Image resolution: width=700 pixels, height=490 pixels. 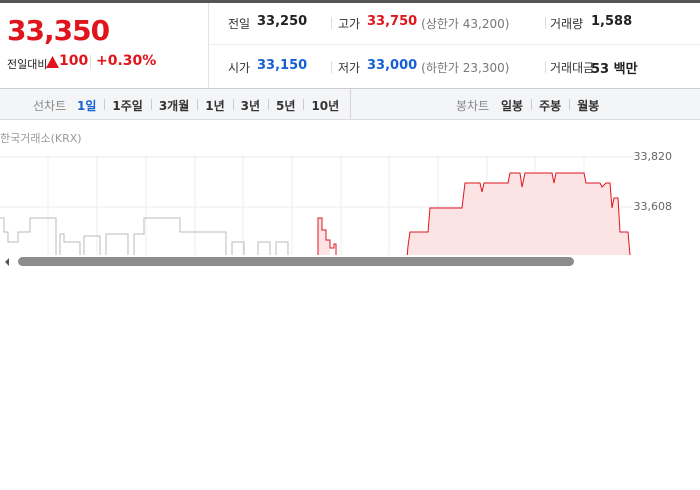 I want to click on period-tab: 1일, so click(x=87, y=106).